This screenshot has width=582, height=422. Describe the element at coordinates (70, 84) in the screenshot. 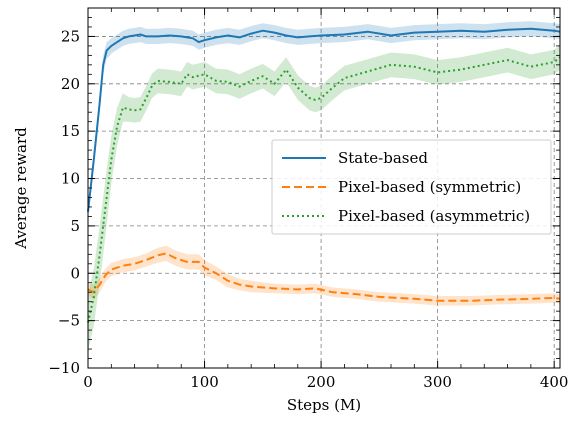

I see `y-tick-label: 20` at that location.